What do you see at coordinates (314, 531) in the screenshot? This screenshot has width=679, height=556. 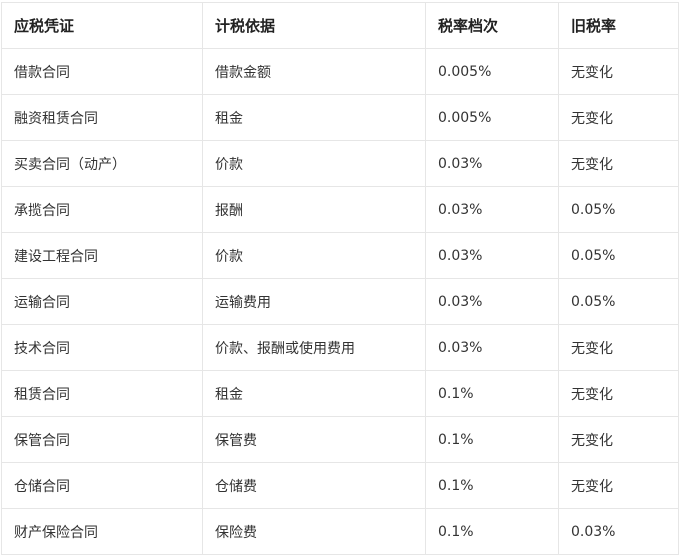 I see `cell-tax-basis: 保险费` at bounding box center [314, 531].